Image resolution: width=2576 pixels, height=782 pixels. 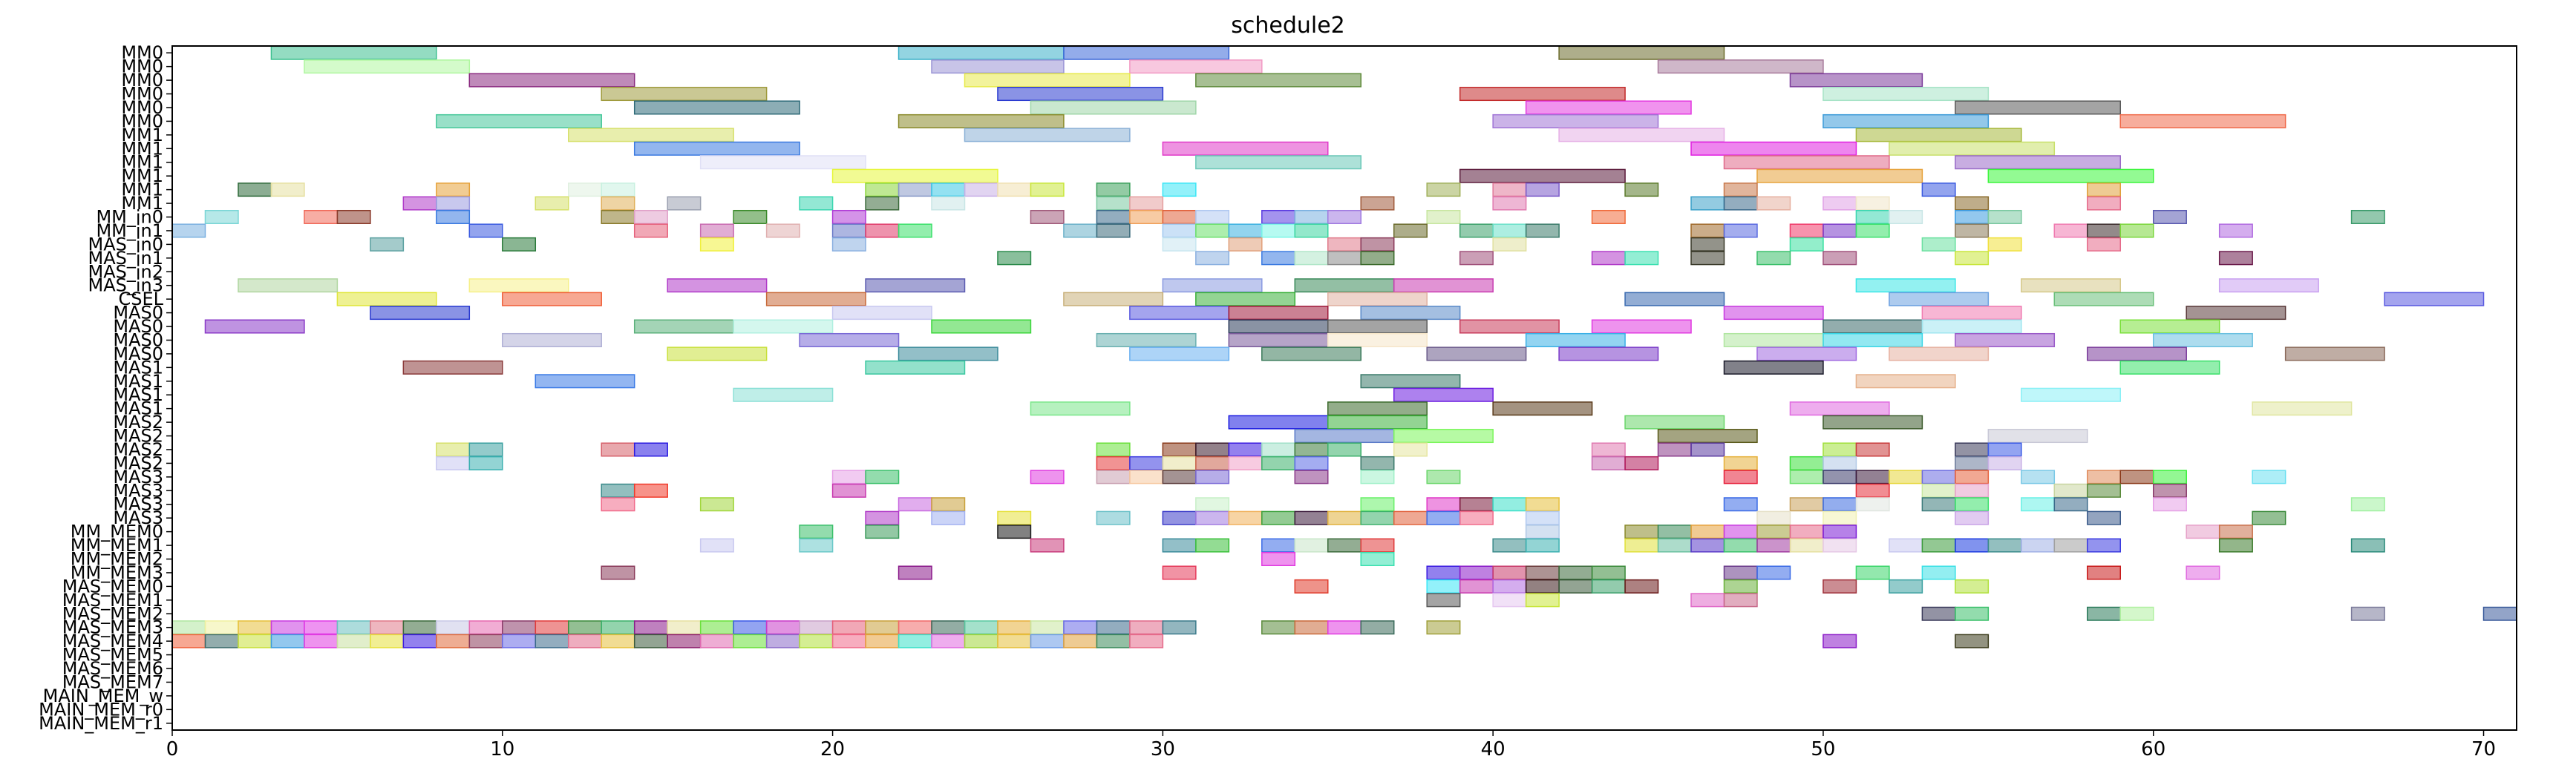 I want to click on y-tick-label: MAS_MEM7, so click(x=113, y=681).